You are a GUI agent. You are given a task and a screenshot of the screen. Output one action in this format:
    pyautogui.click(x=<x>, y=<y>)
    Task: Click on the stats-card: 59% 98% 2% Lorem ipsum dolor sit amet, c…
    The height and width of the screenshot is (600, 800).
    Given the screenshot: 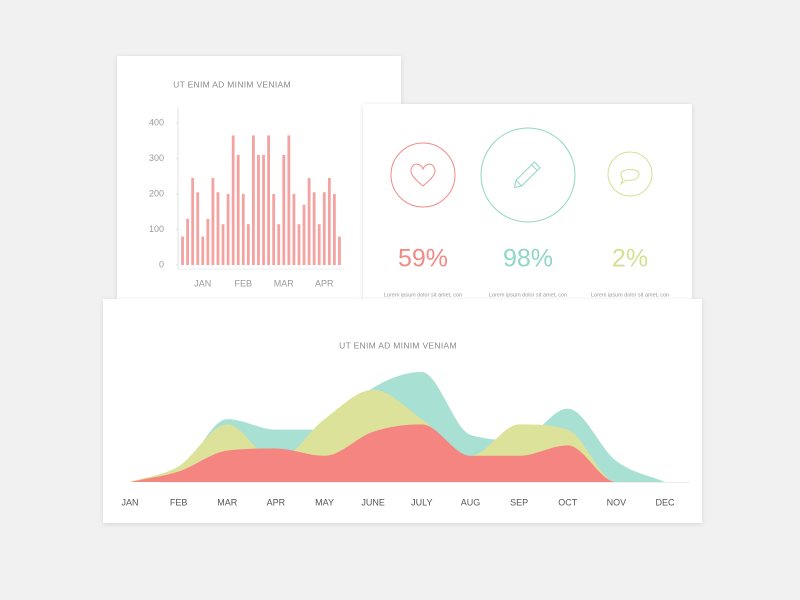 What is the action you would take?
    pyautogui.click(x=527, y=201)
    